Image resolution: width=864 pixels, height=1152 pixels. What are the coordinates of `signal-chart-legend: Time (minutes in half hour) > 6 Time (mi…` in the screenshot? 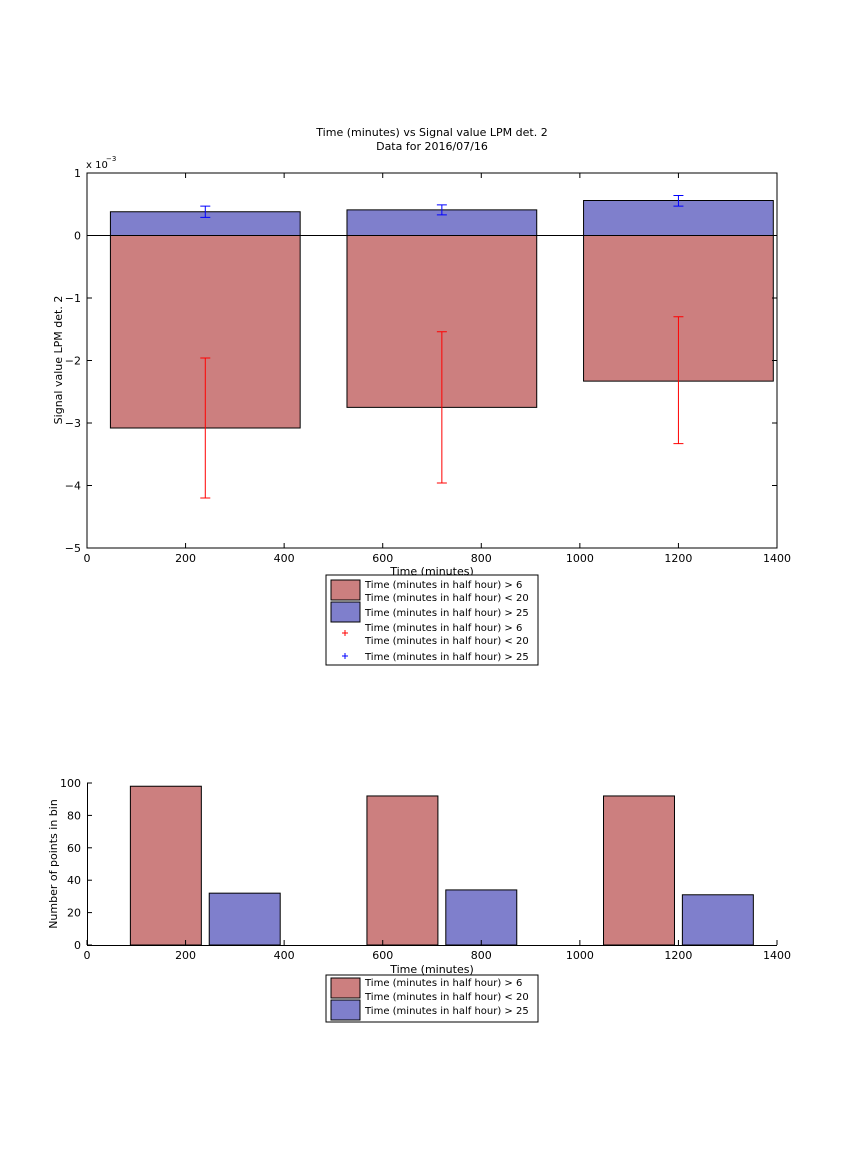 It's located at (432, 620).